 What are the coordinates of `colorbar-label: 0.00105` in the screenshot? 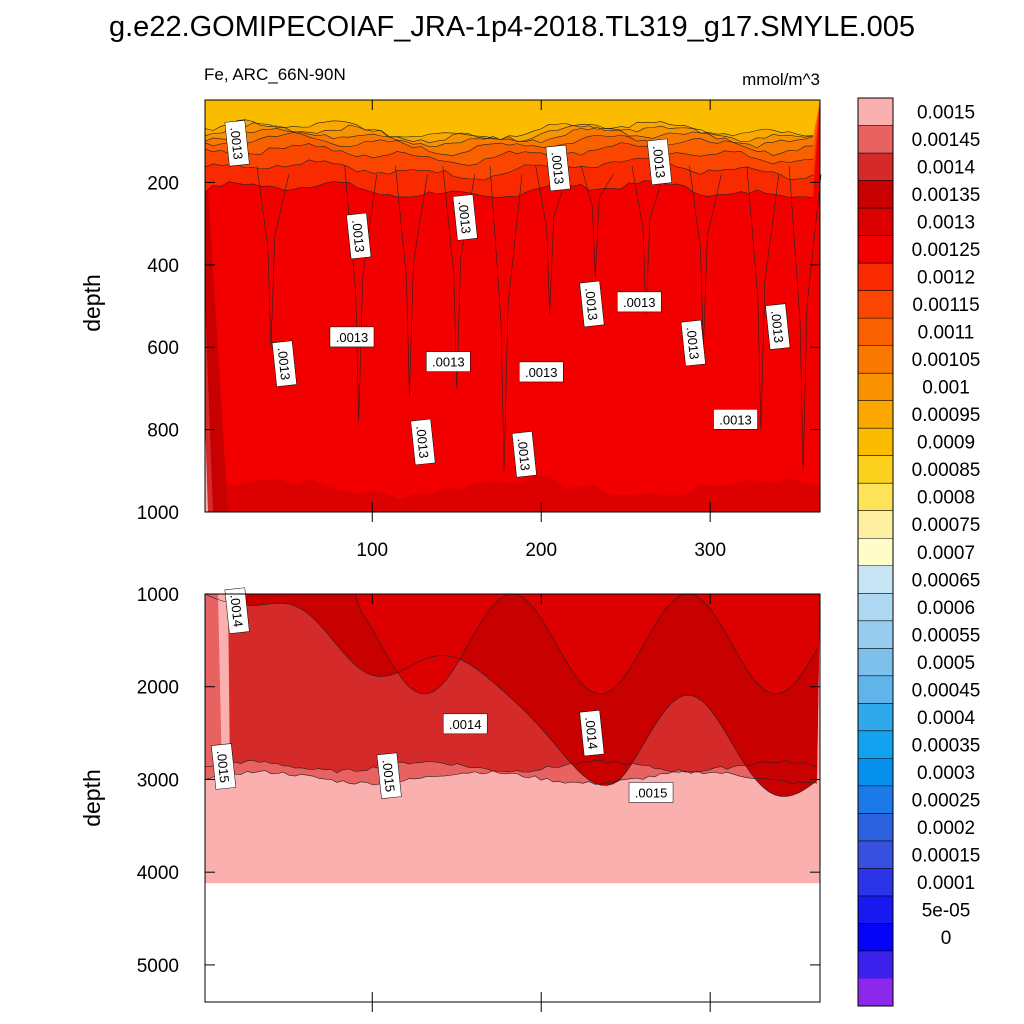 It's located at (946, 360).